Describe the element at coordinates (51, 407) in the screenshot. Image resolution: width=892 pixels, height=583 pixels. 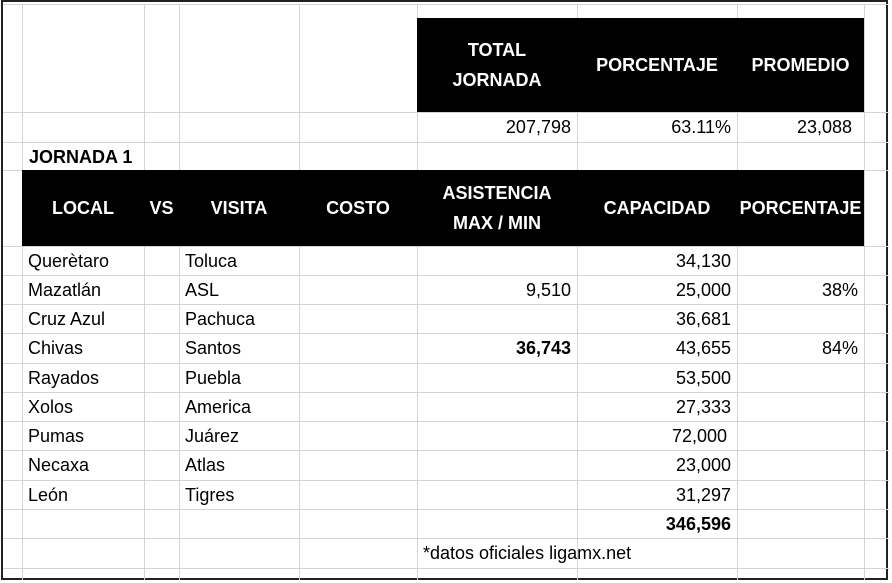
I see `cell-local: Xolos` at that location.